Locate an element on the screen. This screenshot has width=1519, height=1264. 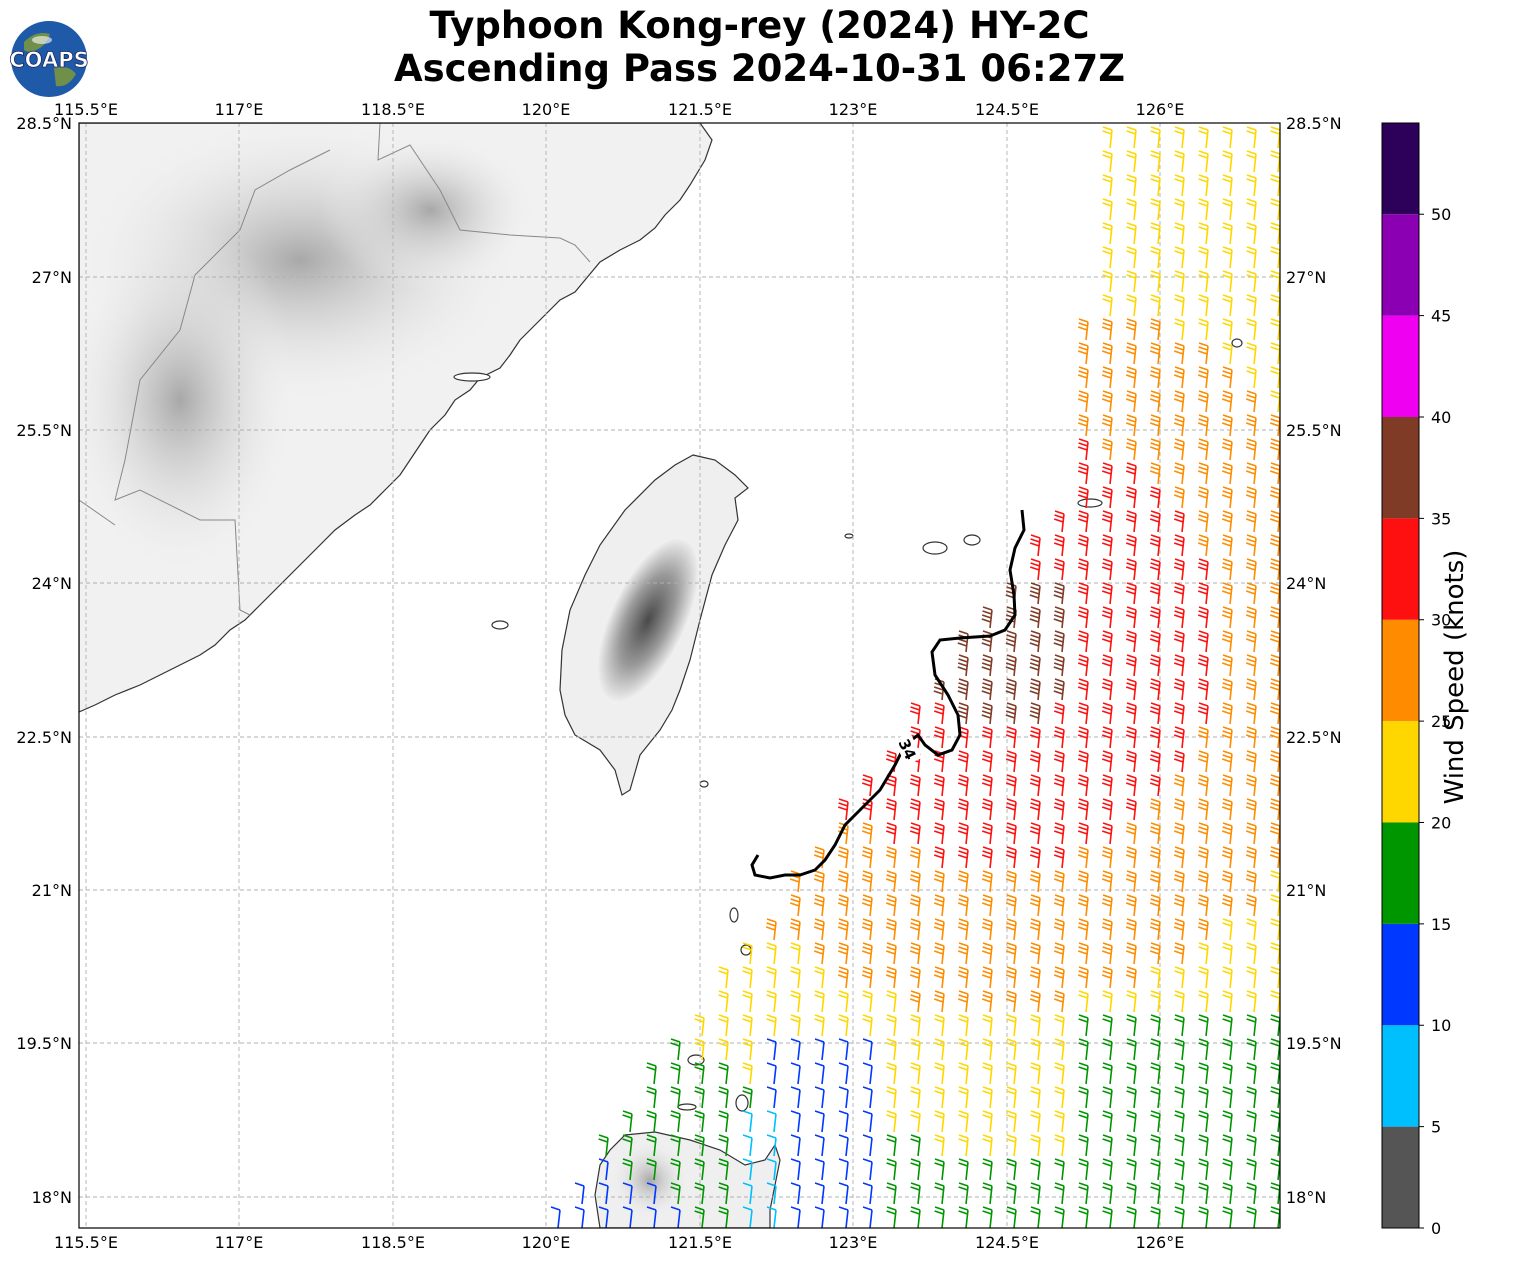
svg-text: 27°N is located at coordinates (1306, 277).